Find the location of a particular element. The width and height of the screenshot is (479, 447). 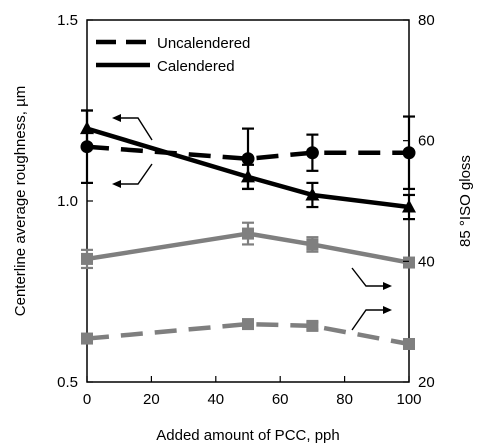

x-tick-label: 40 is located at coordinates (215, 399).